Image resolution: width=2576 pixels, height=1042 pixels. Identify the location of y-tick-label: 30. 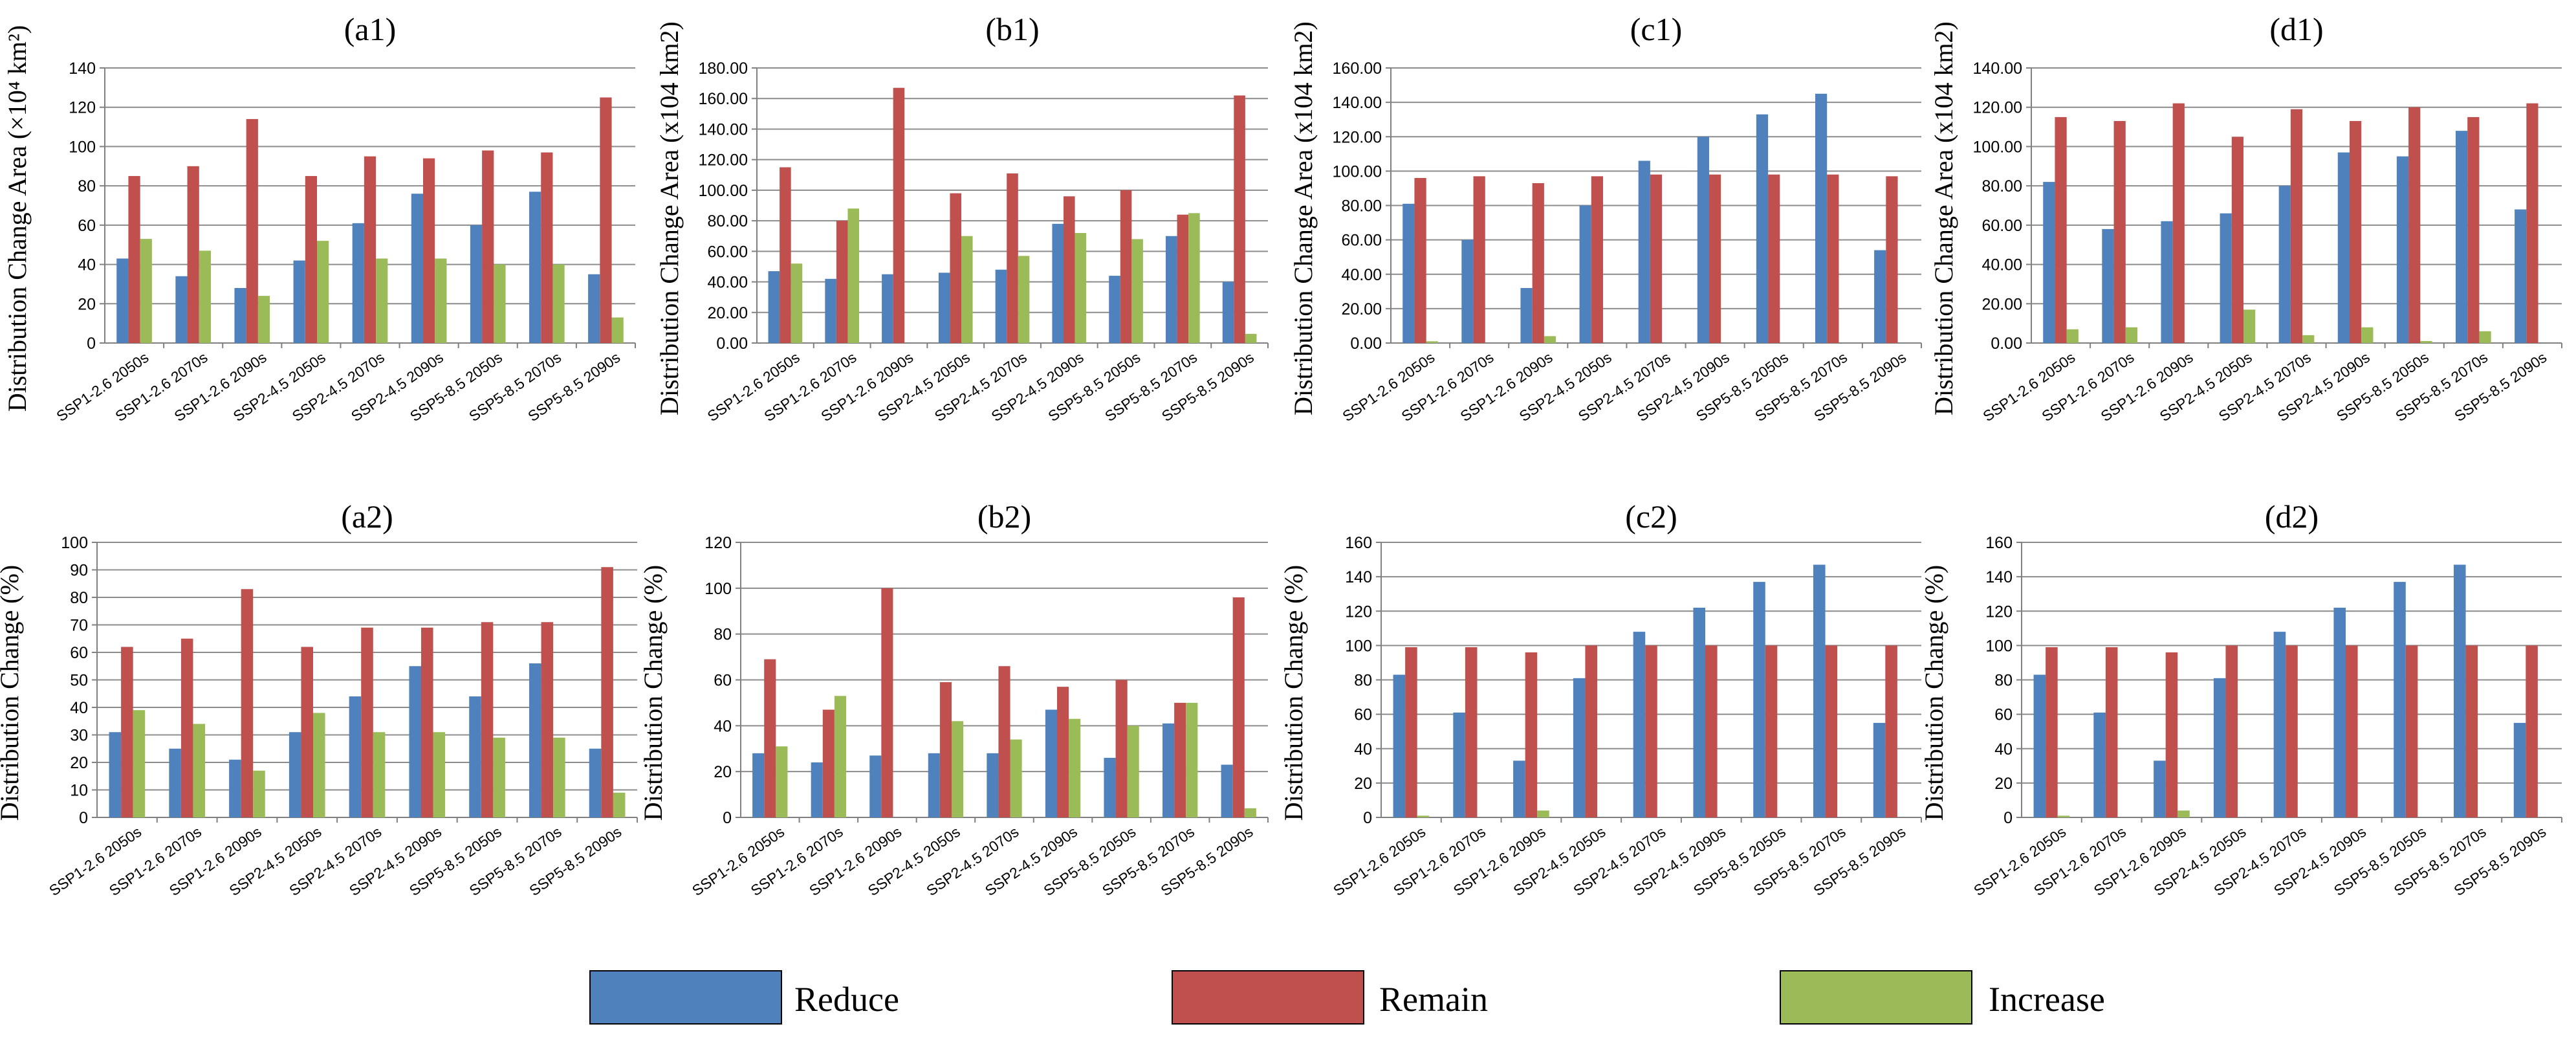
(79, 736).